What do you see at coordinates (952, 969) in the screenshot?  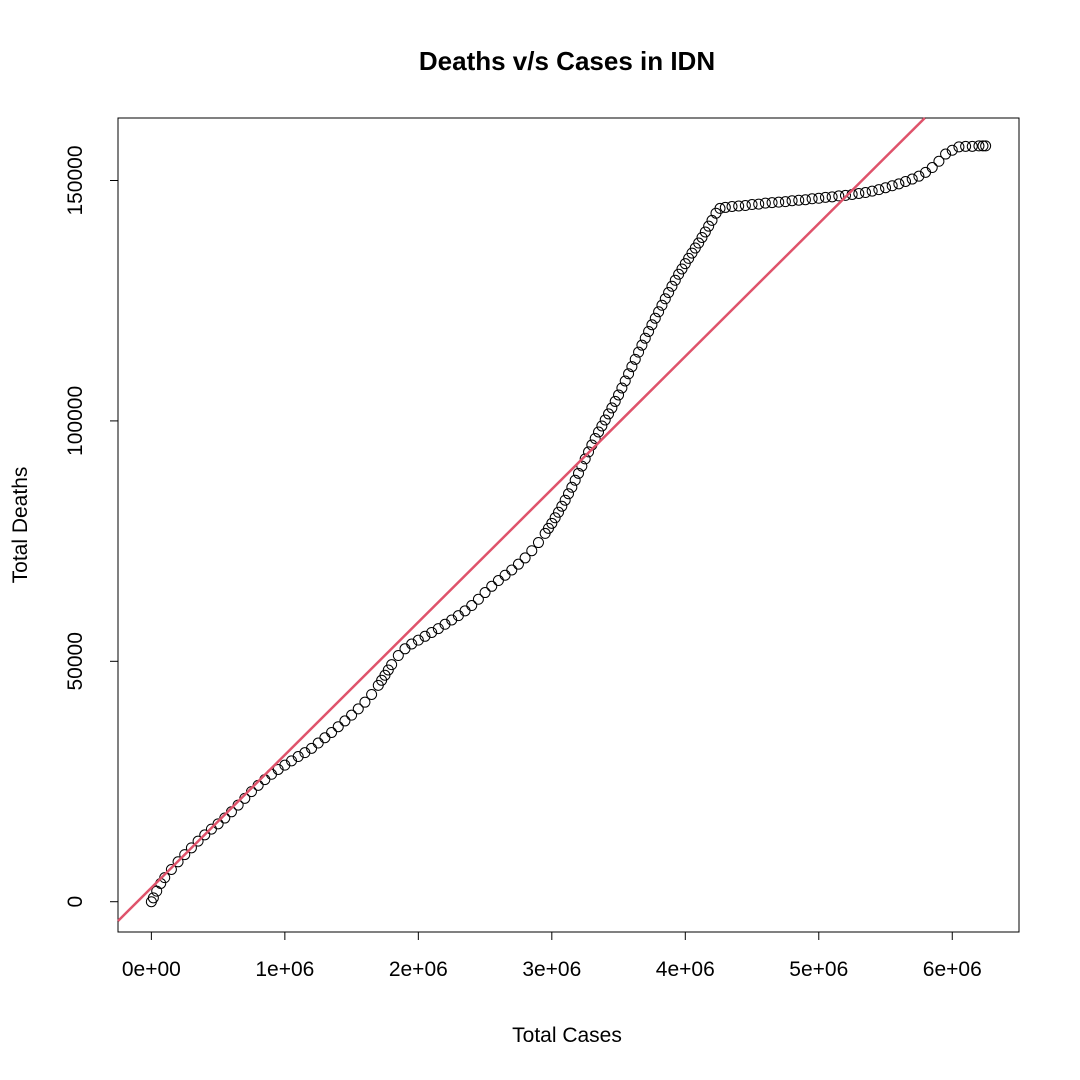 I see `x-tick-label: 6e+06` at bounding box center [952, 969].